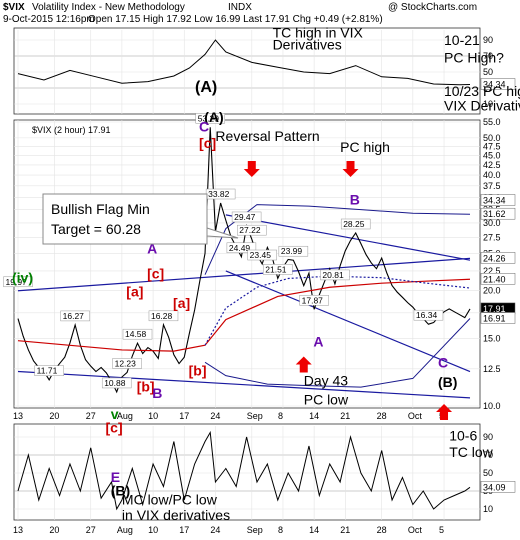 The width and height of the screenshot is (520, 540). What do you see at coordinates (350, 169) in the screenshot?
I see `arrow-down` at bounding box center [350, 169].